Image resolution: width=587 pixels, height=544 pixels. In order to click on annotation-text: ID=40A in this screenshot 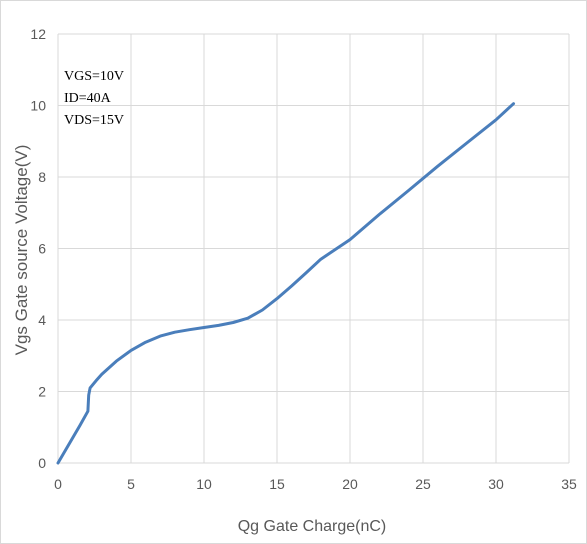, I will do `click(88, 98)`.